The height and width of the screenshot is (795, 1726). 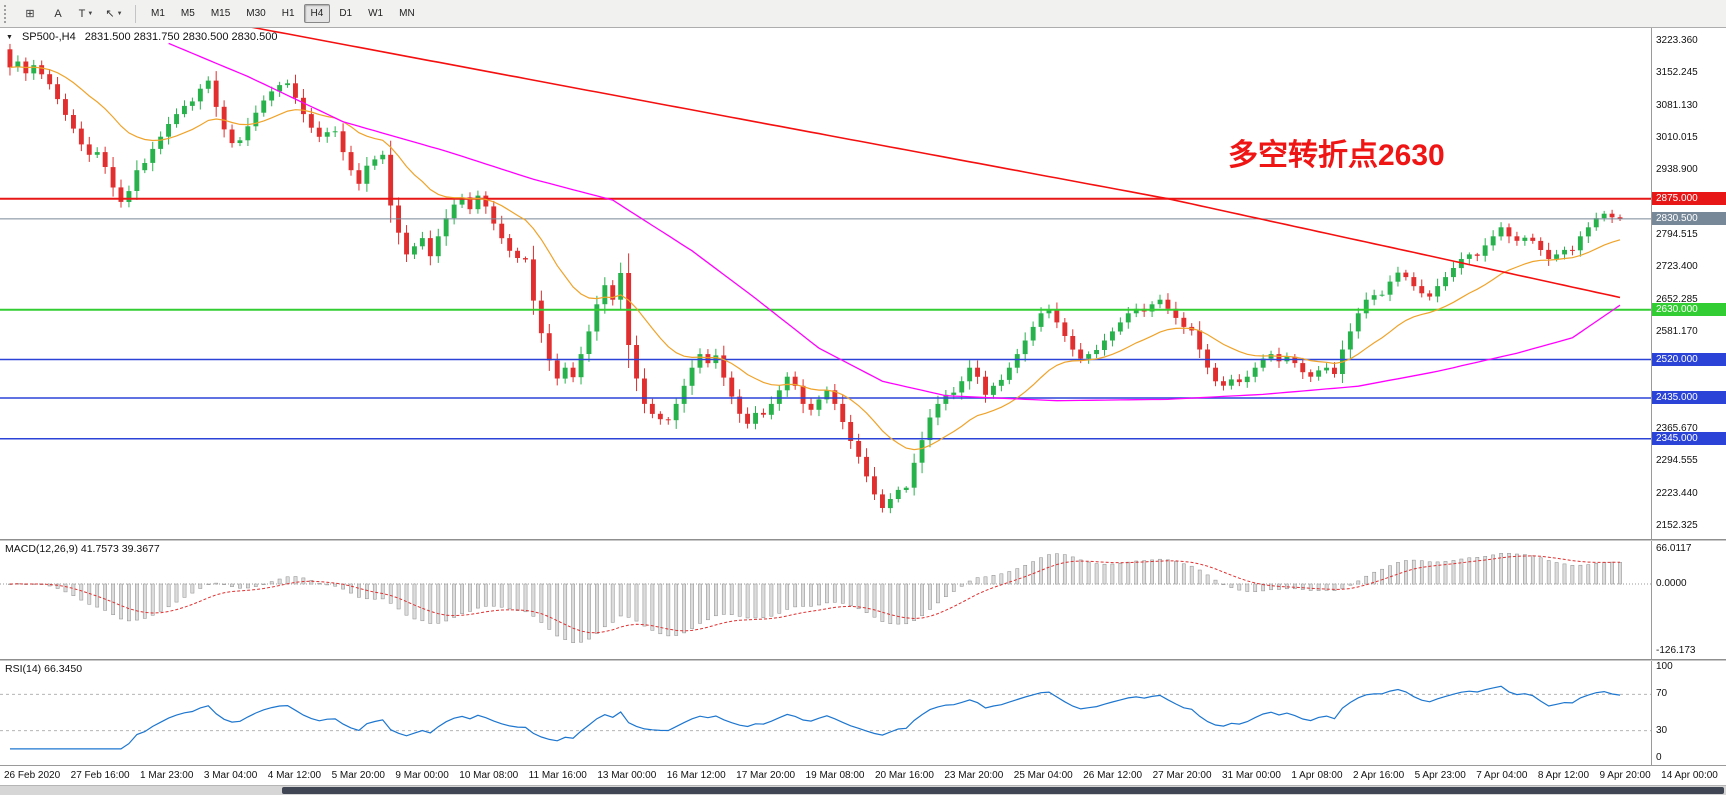 I want to click on price-axis-label: 2938.900, so click(x=1677, y=170).